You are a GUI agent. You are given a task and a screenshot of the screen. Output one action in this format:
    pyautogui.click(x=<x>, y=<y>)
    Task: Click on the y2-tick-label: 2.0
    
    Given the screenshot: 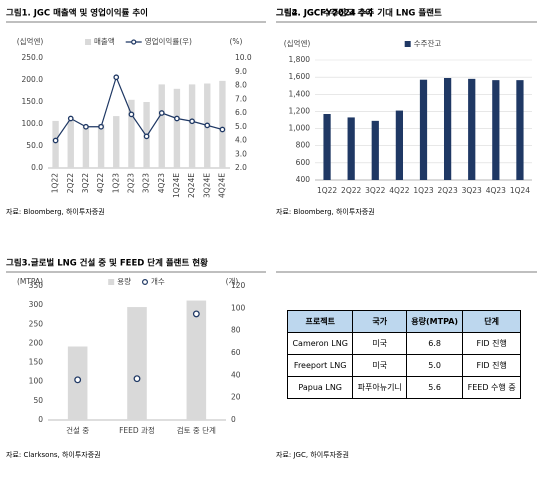 What is the action you would take?
    pyautogui.click(x=241, y=167)
    